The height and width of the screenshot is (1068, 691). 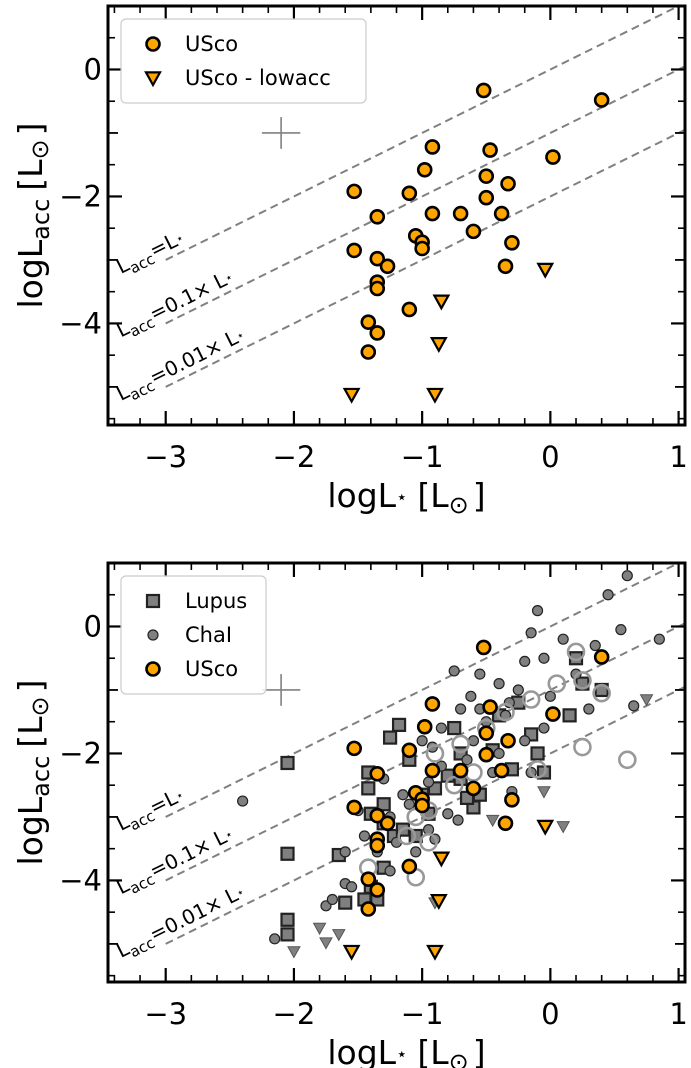 What do you see at coordinates (41, 776) in the screenshot?
I see `axis-label-subscript: acc` at bounding box center [41, 776].